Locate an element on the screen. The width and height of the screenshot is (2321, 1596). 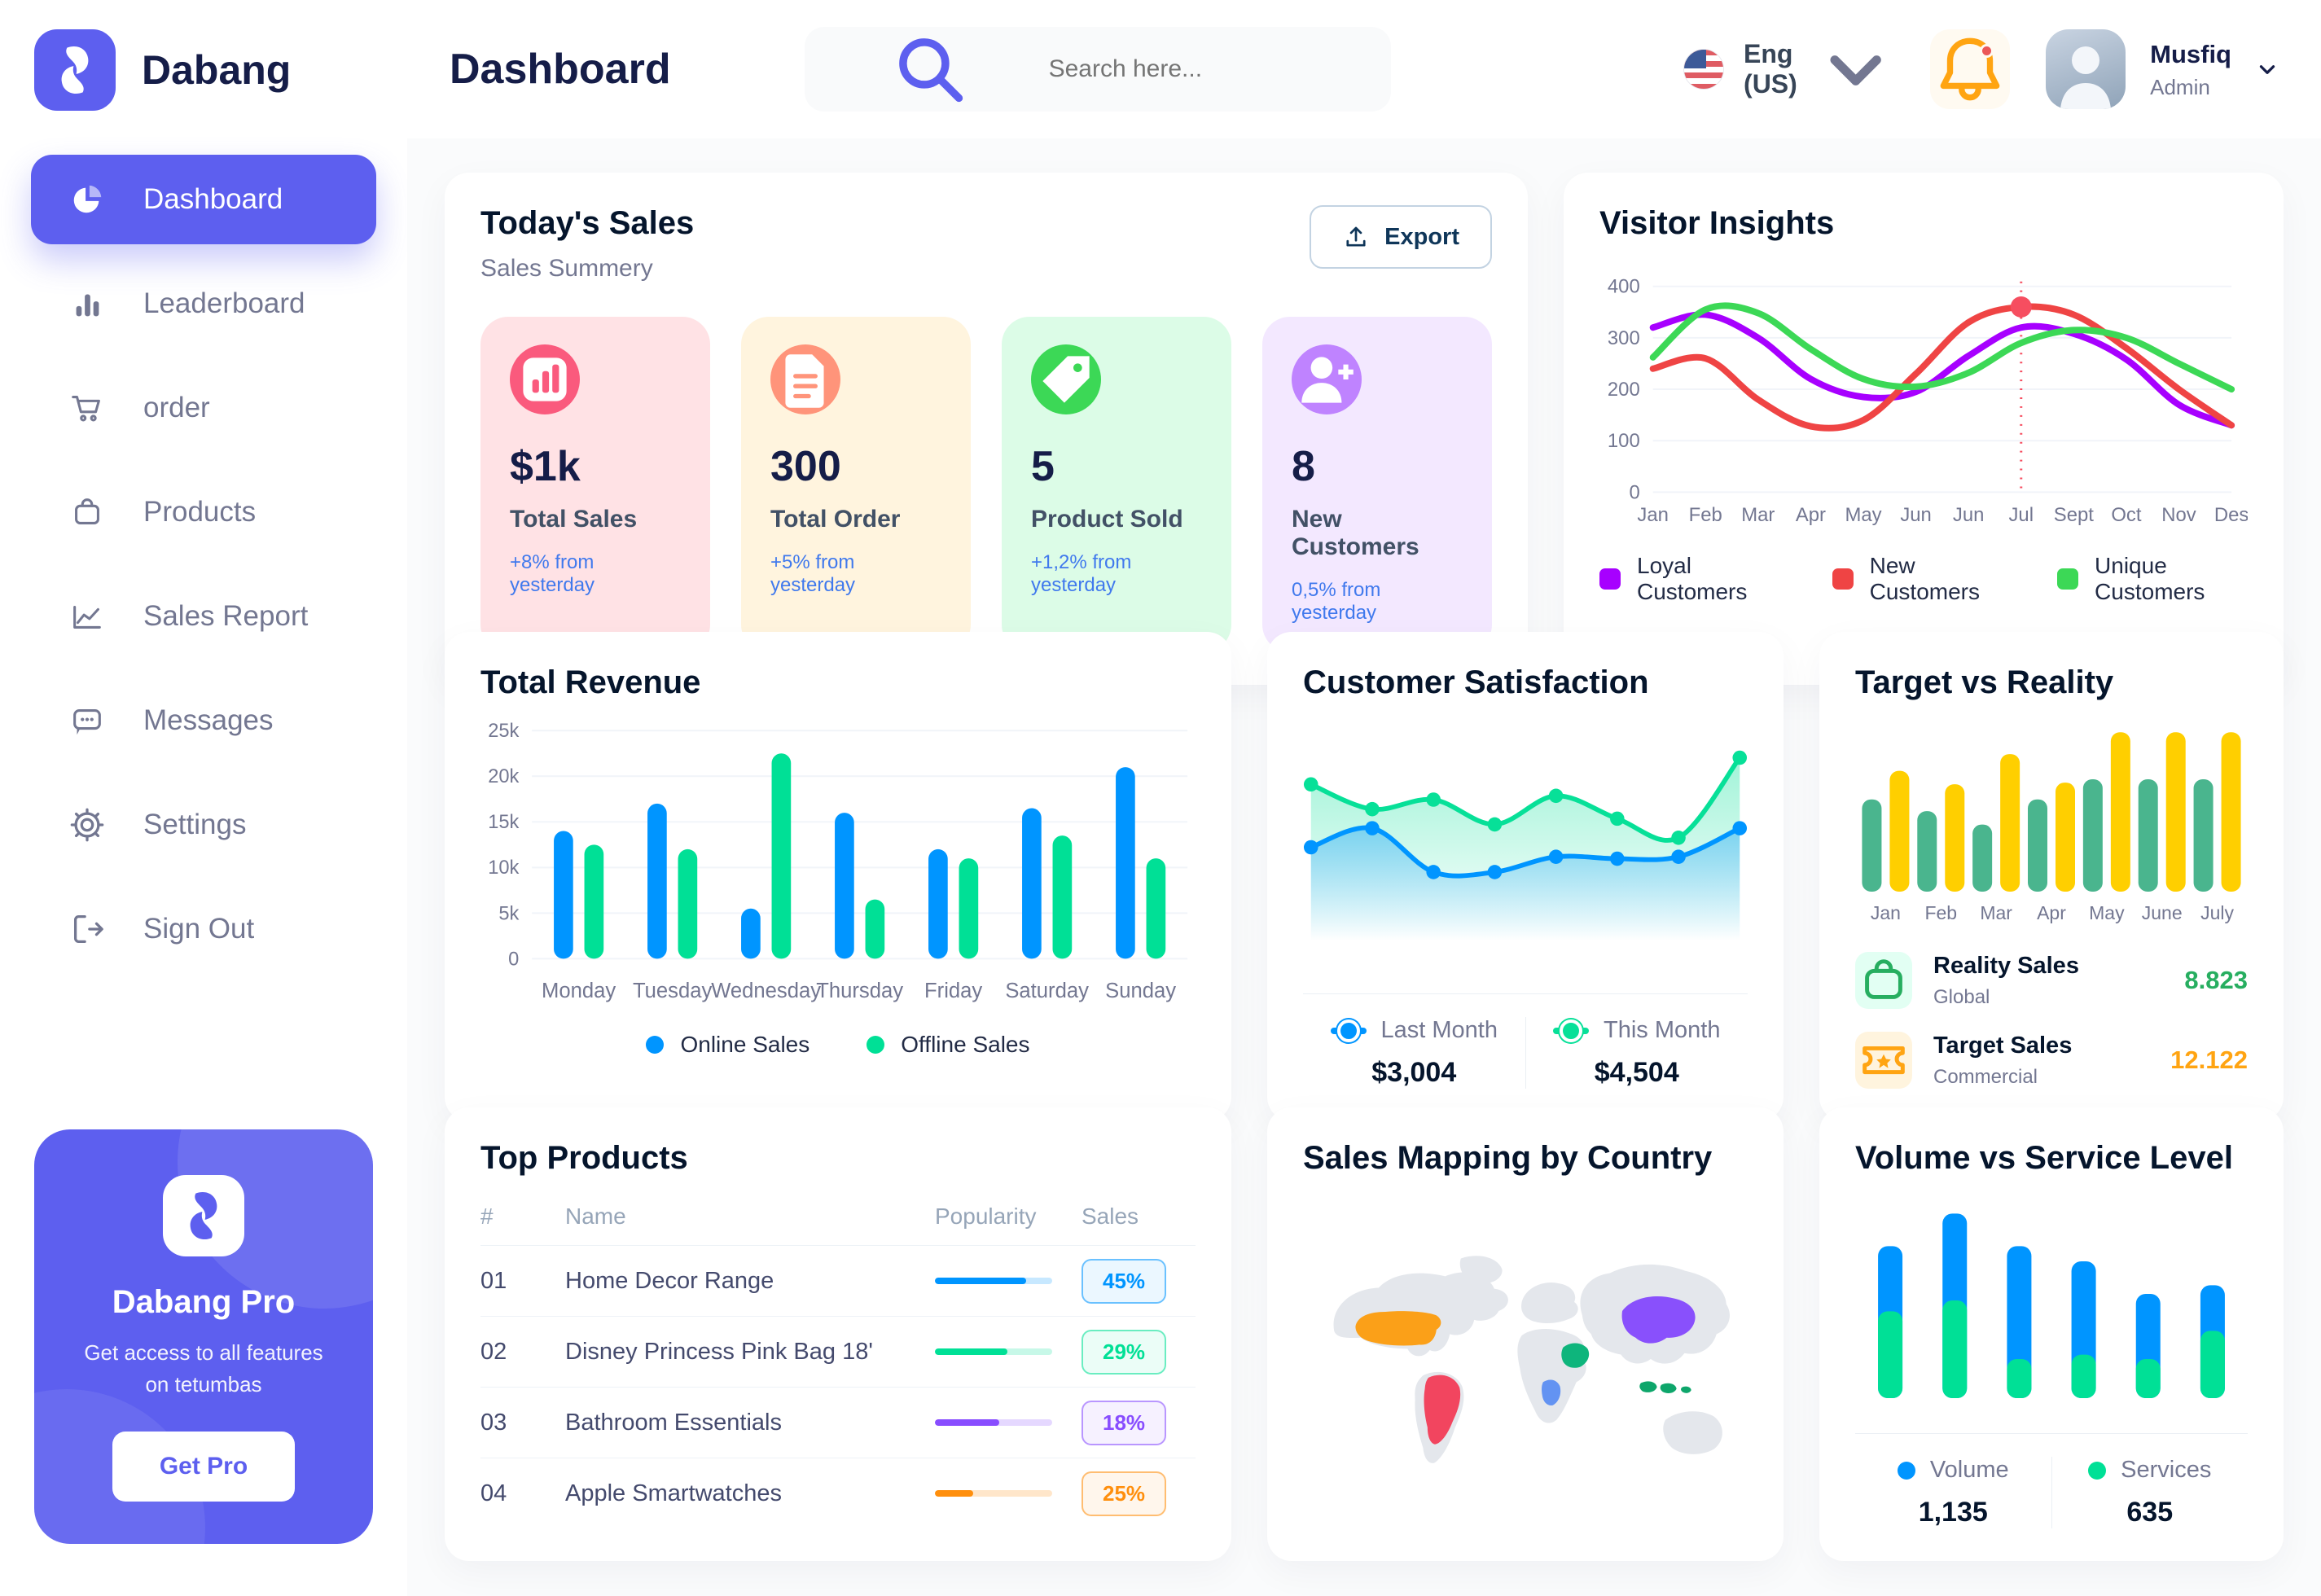
svg-text: Thursday is located at coordinates (859, 991).